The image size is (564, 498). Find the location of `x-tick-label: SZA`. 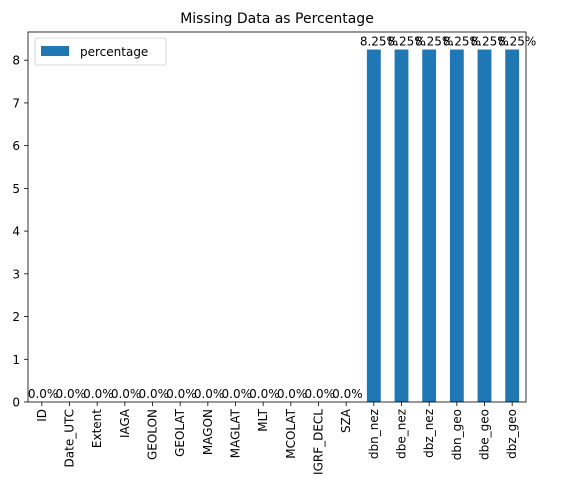

x-tick-label: SZA is located at coordinates (346, 420).